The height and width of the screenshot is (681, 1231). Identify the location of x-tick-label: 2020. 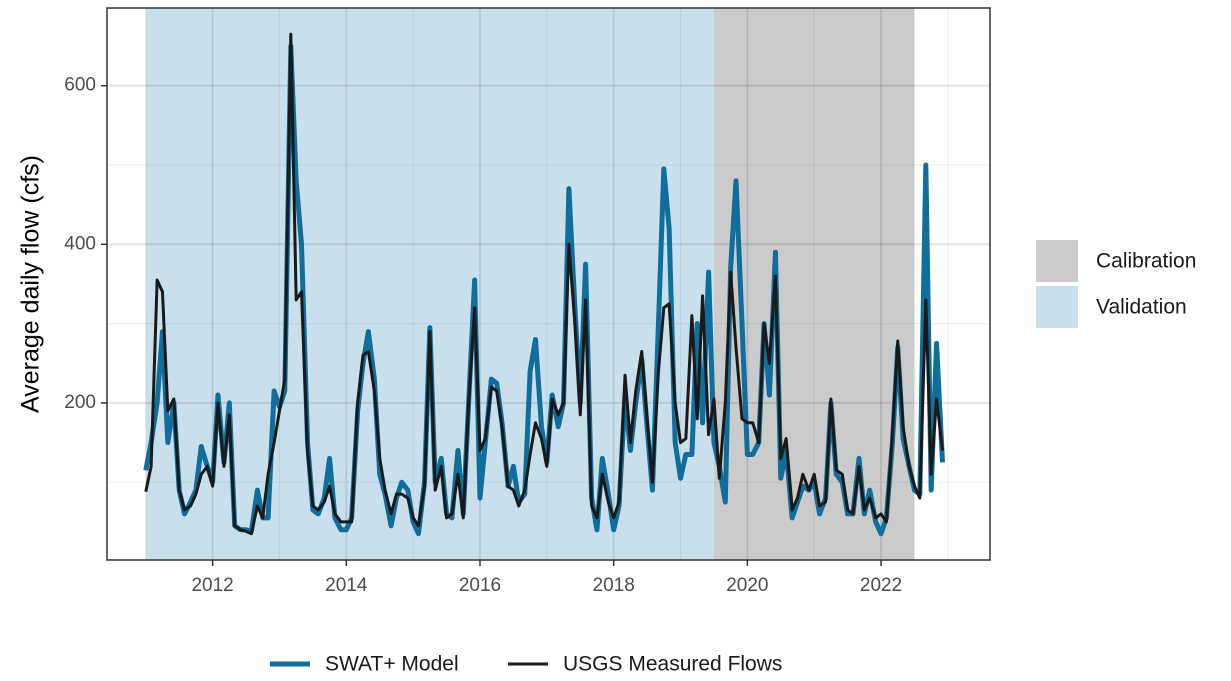
(747, 585).